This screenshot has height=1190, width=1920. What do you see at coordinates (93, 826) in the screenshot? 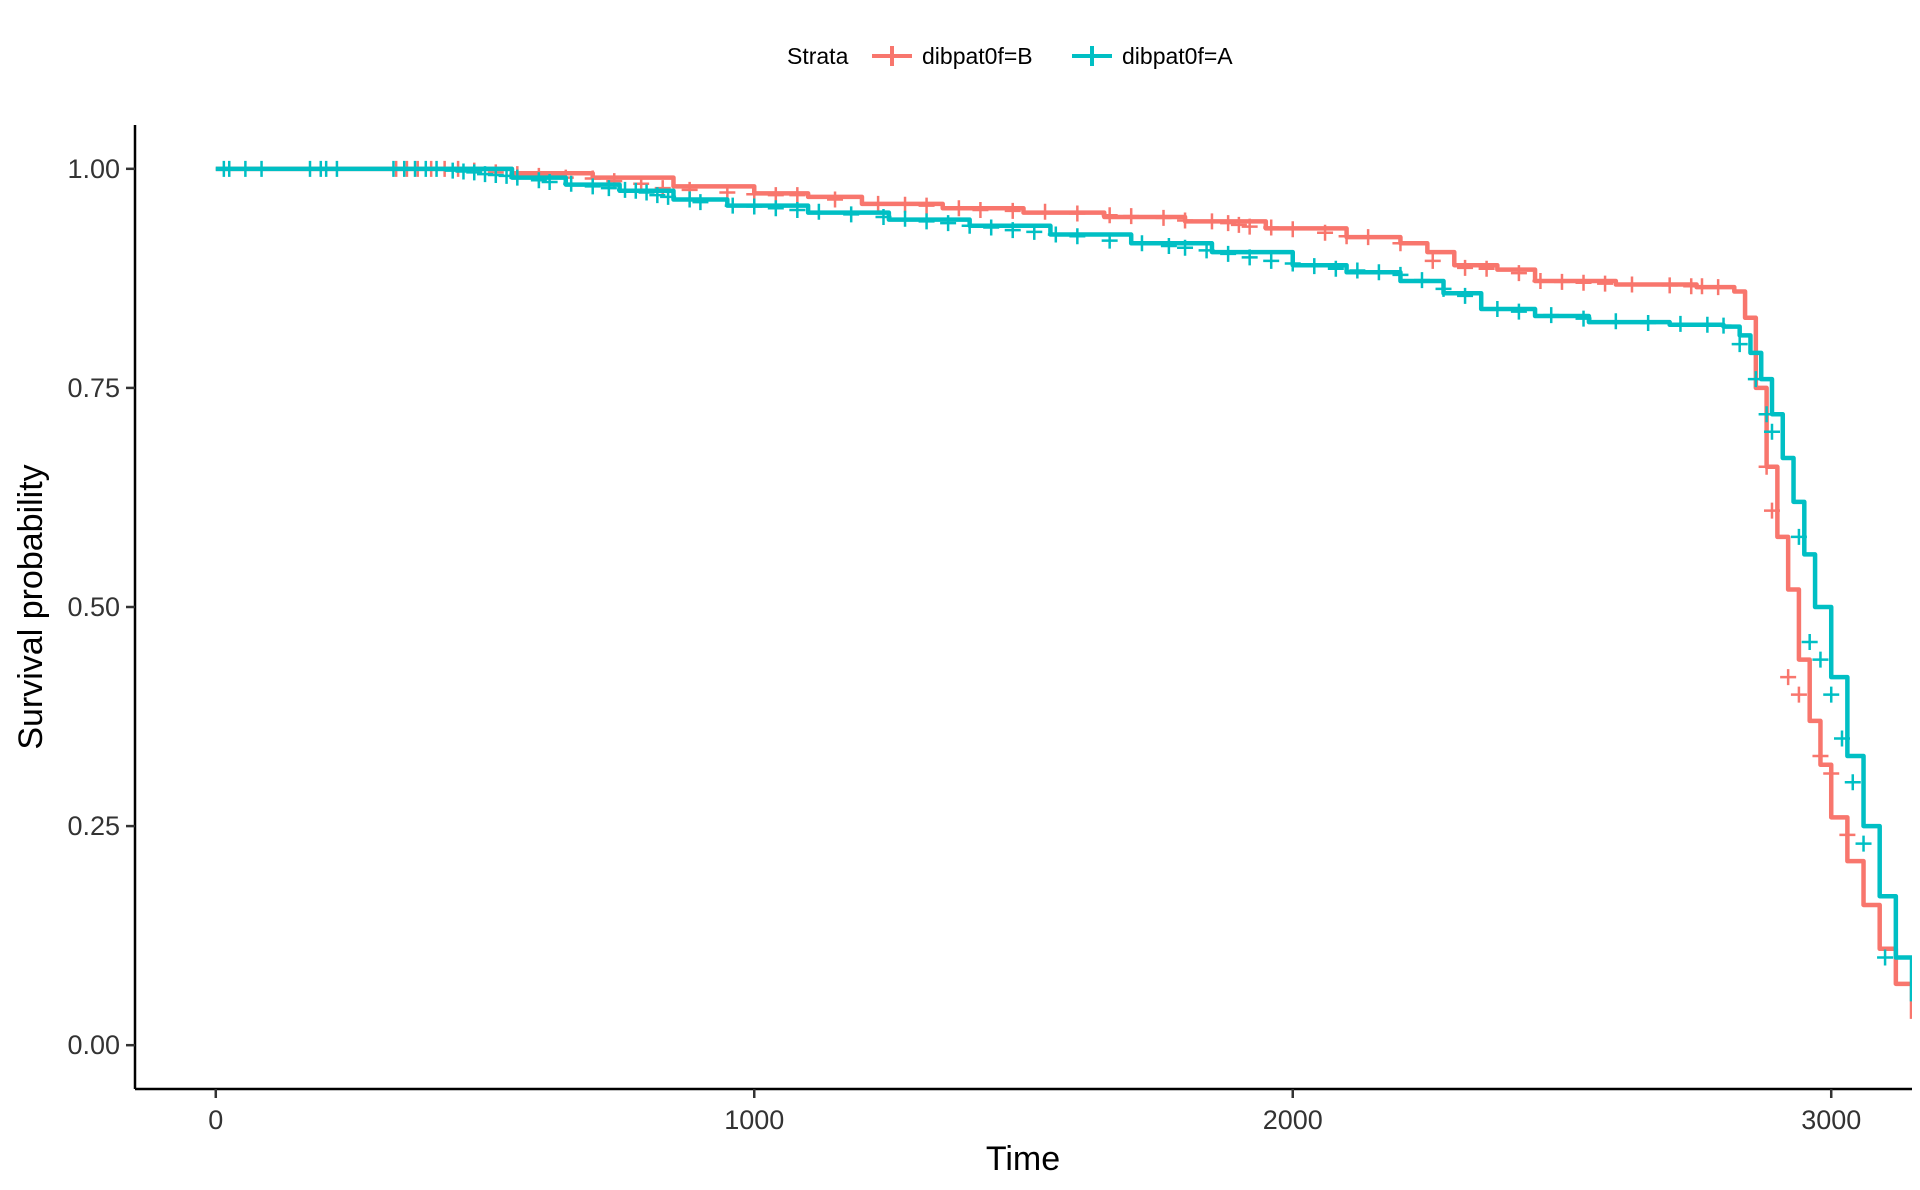
I see `y-tick-label: 0.25` at bounding box center [93, 826].